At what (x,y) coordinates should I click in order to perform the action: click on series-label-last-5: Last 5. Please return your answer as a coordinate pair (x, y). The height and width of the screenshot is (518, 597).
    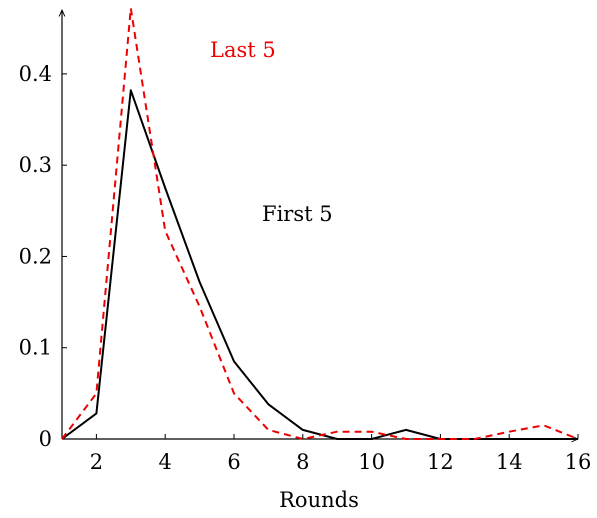
    Looking at the image, I should click on (243, 50).